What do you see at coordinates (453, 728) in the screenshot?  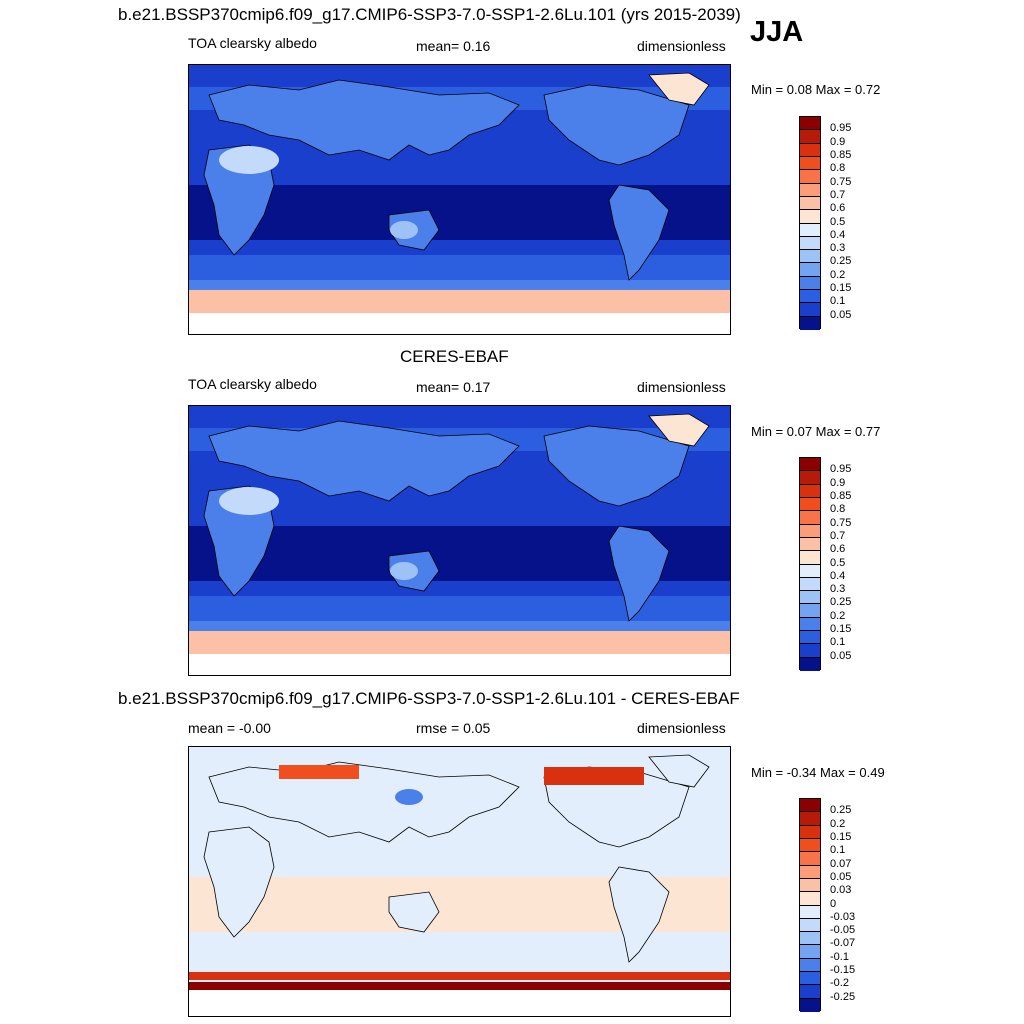 I see `panel-3-rmse-label: rmse = 0.05` at bounding box center [453, 728].